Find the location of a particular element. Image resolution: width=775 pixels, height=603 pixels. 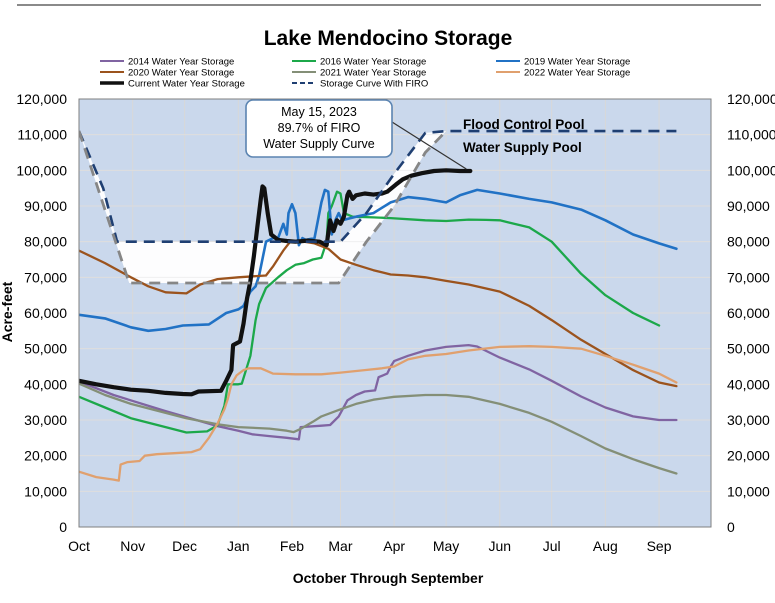

x-tick-label: Mar is located at coordinates (340, 546).